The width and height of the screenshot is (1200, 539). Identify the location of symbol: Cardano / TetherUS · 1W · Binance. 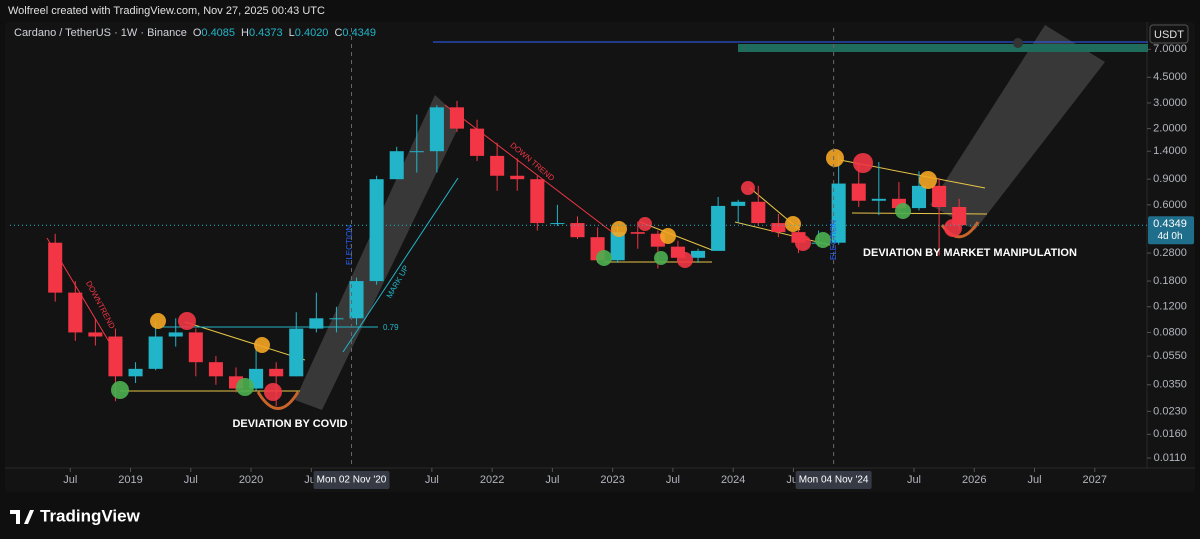
(100, 33).